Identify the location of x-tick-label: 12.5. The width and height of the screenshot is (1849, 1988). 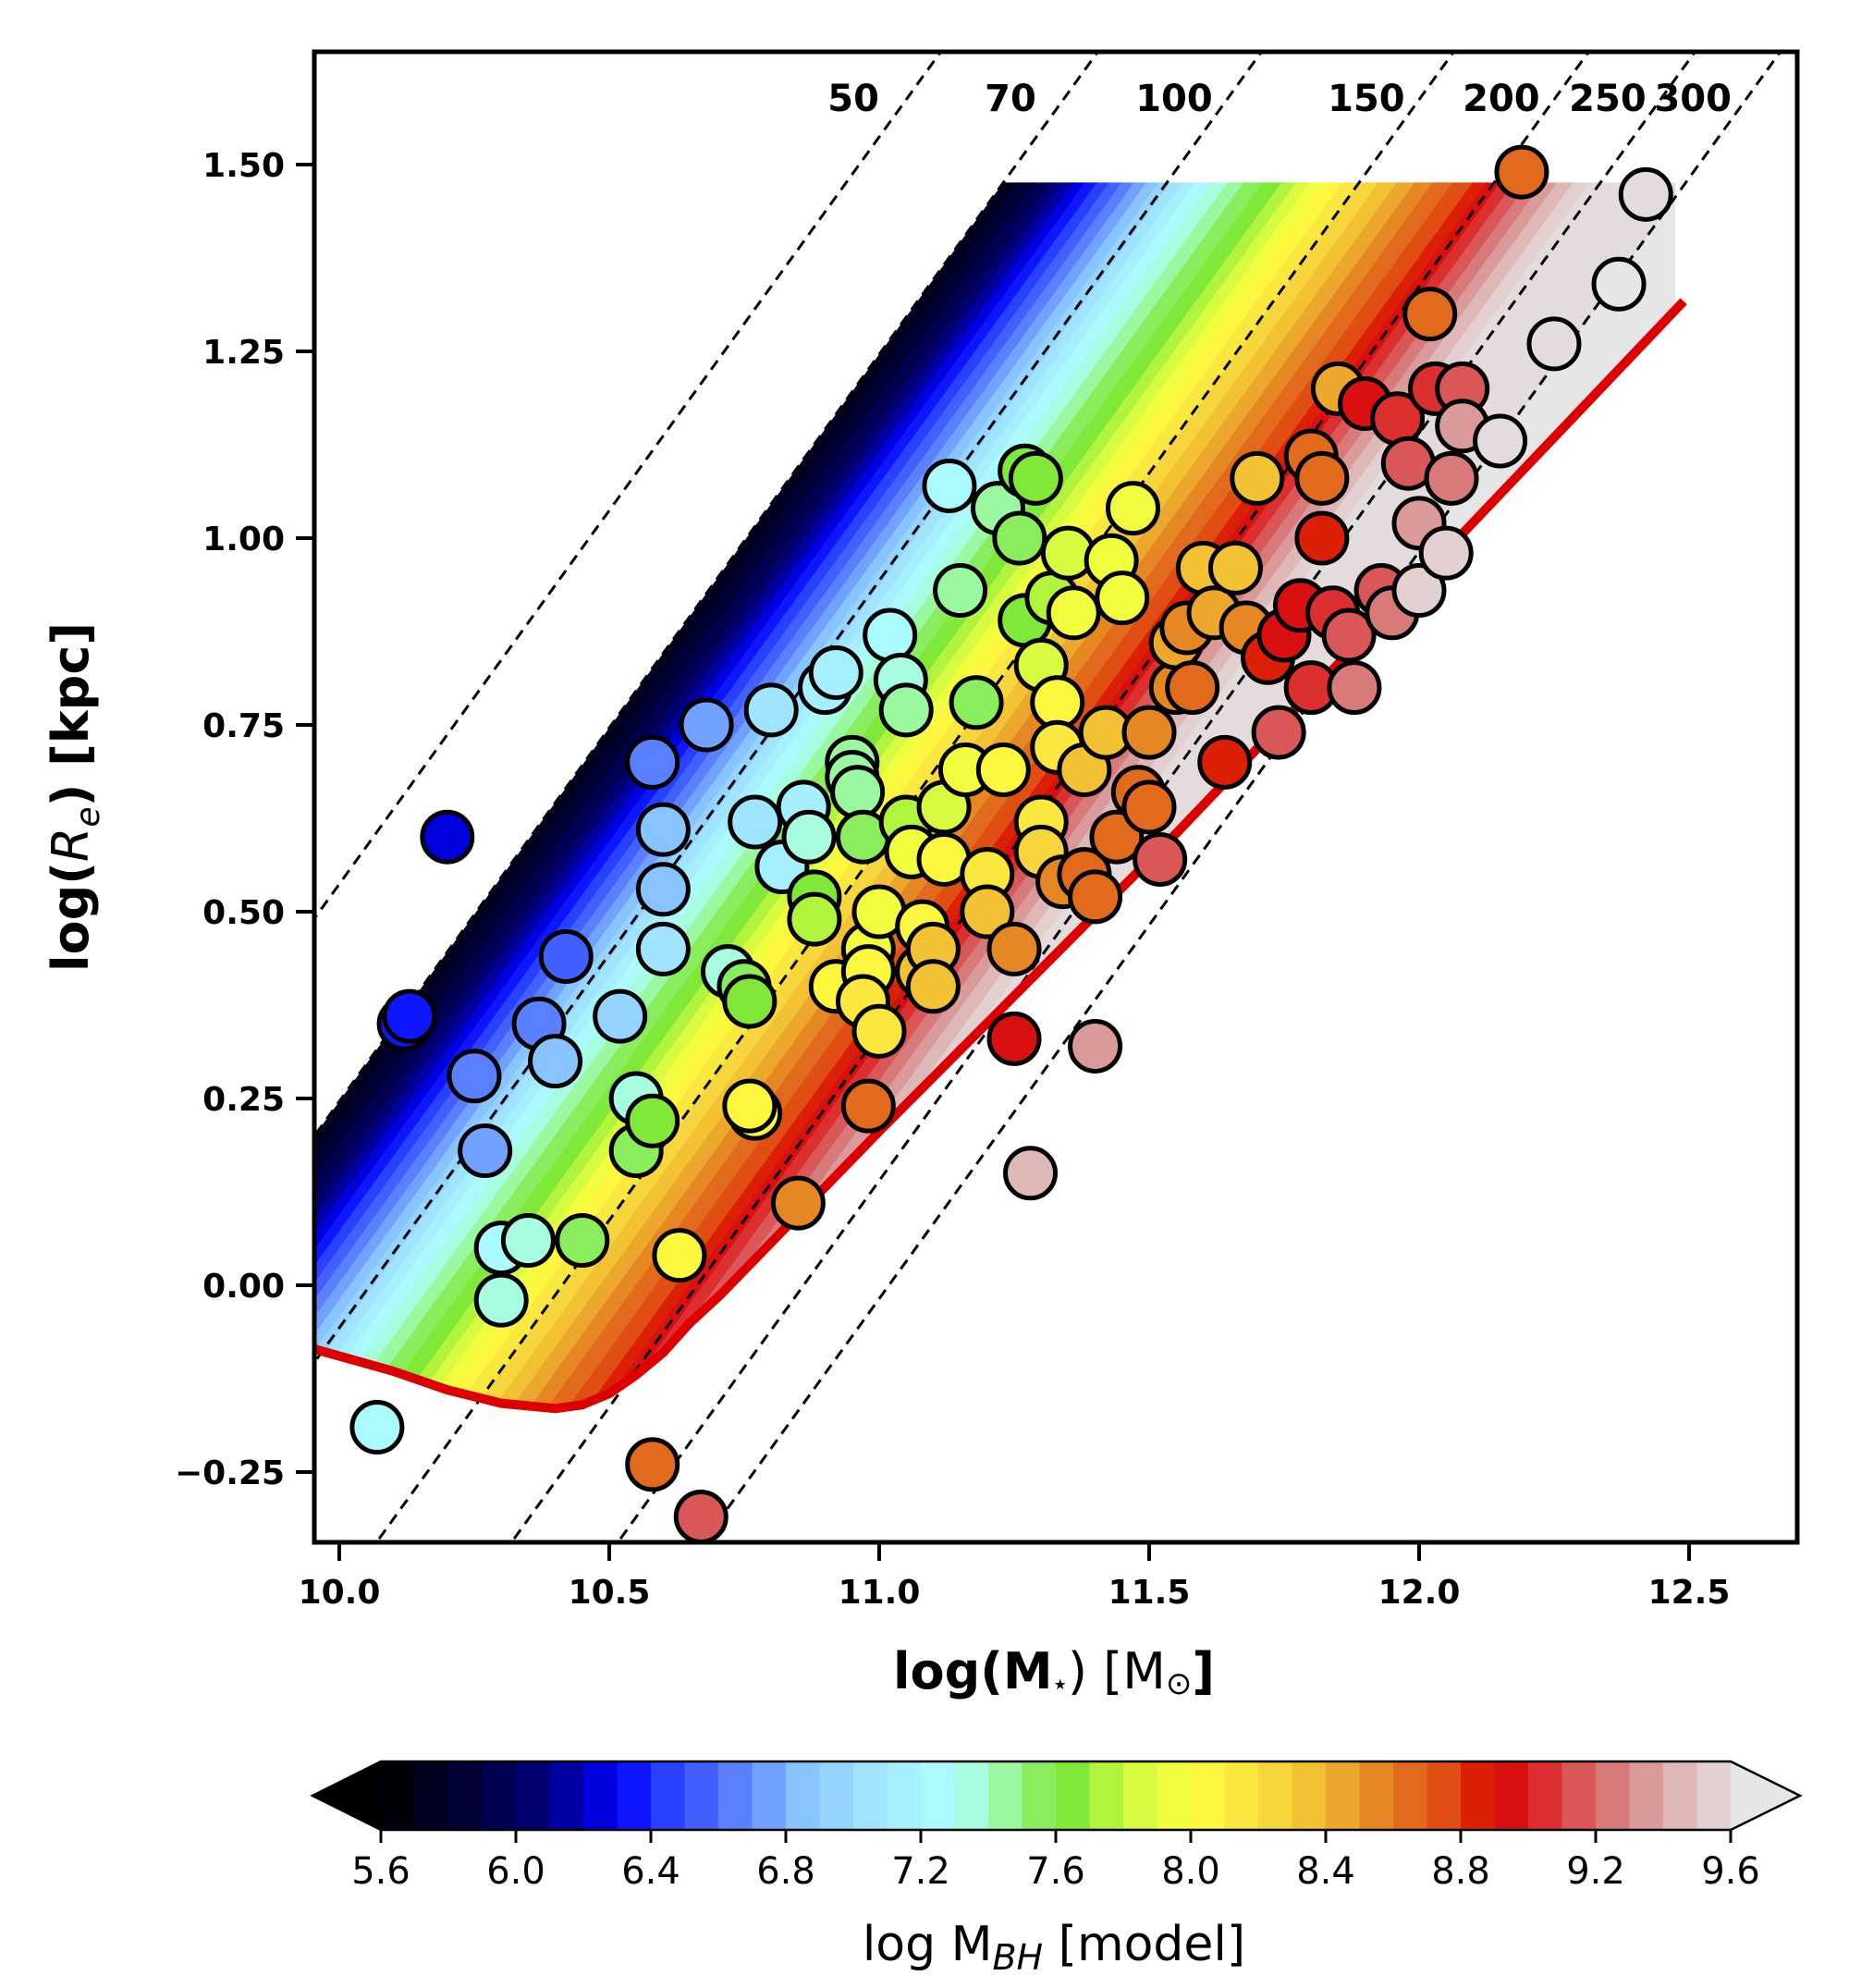
(1689, 1593).